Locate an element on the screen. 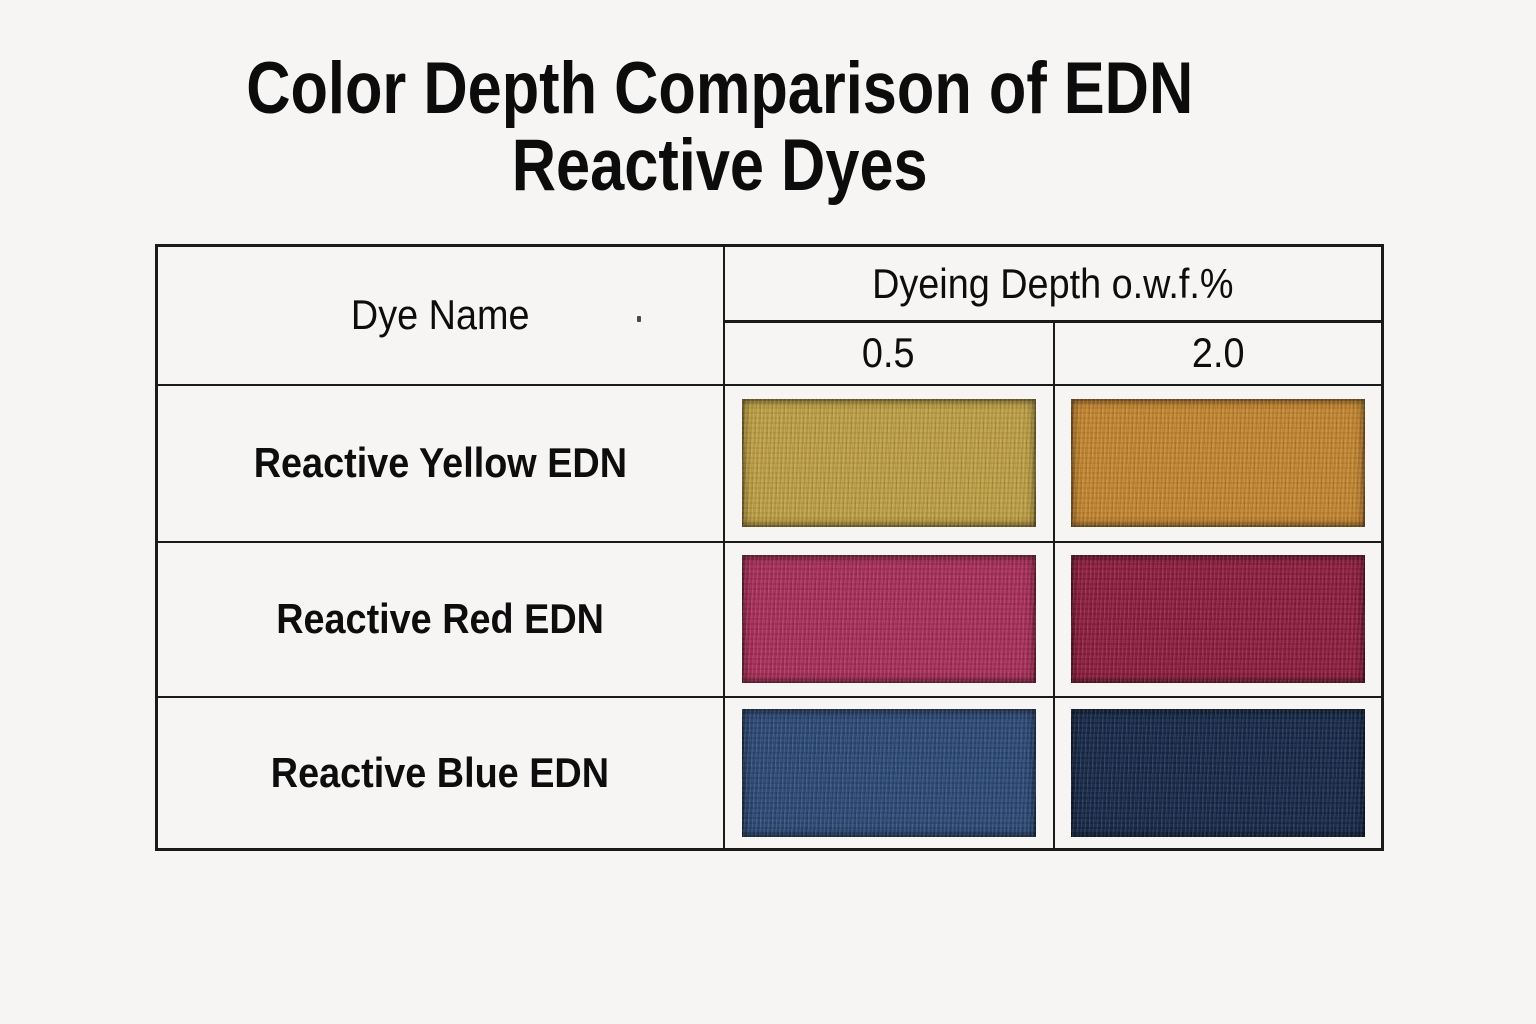  table-header-row: Dye Name Dyeing Depth o.w.f.% is located at coordinates (769, 315).